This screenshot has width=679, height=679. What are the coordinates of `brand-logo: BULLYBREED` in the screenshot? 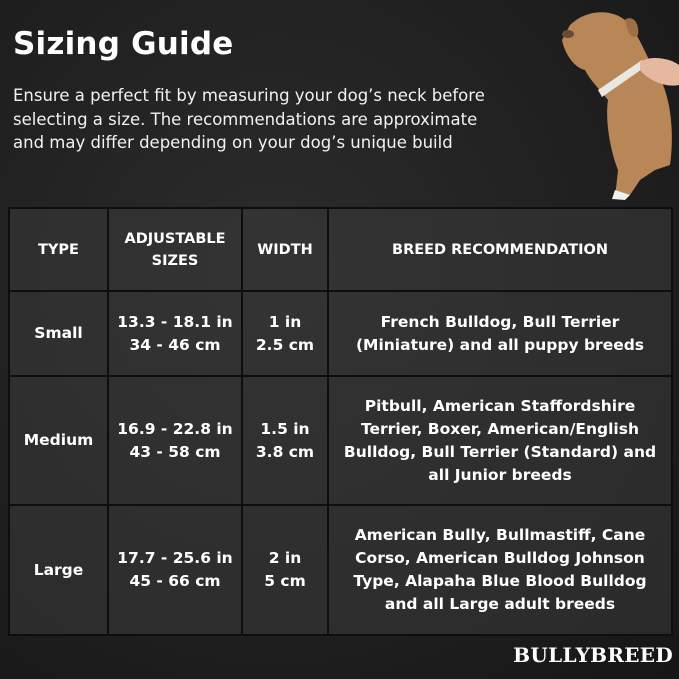 It's located at (593, 655).